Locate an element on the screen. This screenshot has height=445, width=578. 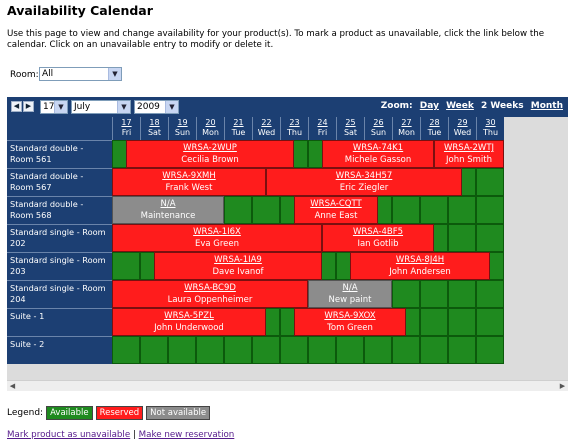
day-number: 20 is located at coordinates (210, 122).